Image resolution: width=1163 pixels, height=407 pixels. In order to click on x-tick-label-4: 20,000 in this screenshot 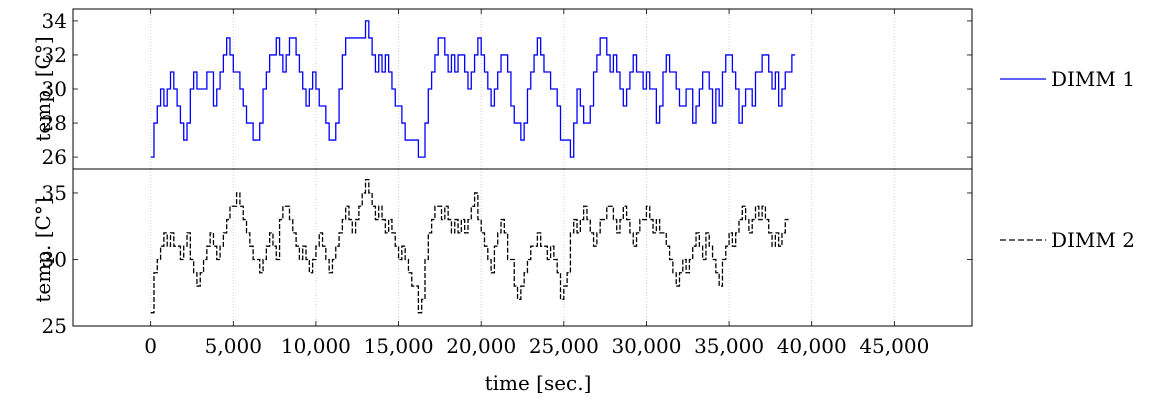, I will do `click(481, 346)`.